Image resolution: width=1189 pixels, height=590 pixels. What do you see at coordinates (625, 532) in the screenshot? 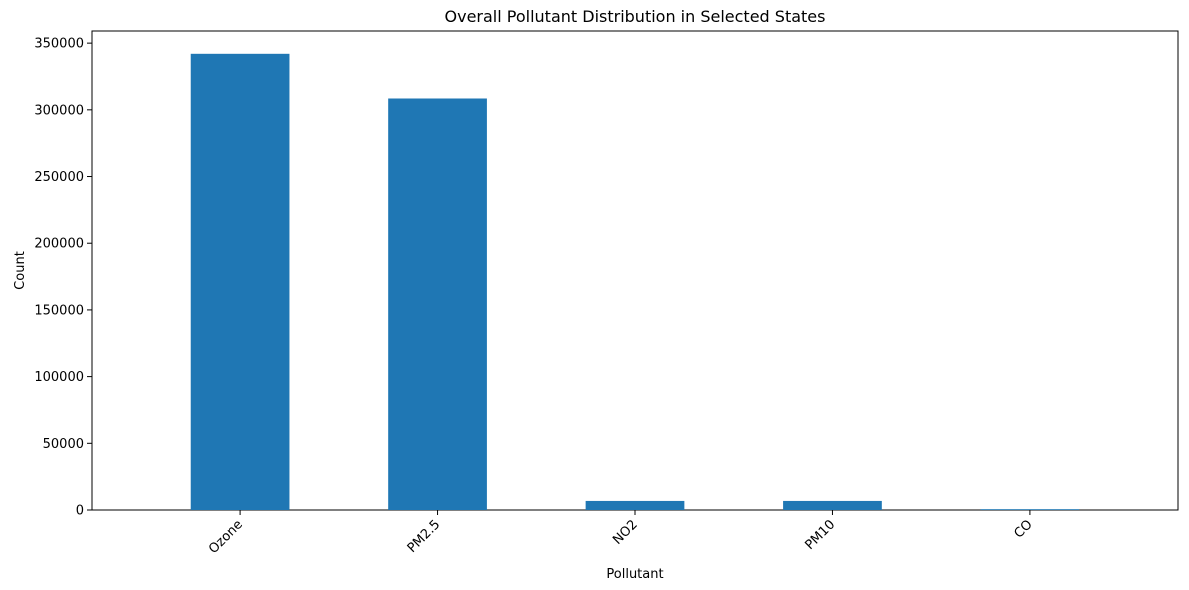
I see `x-tick-label: NO2` at bounding box center [625, 532].